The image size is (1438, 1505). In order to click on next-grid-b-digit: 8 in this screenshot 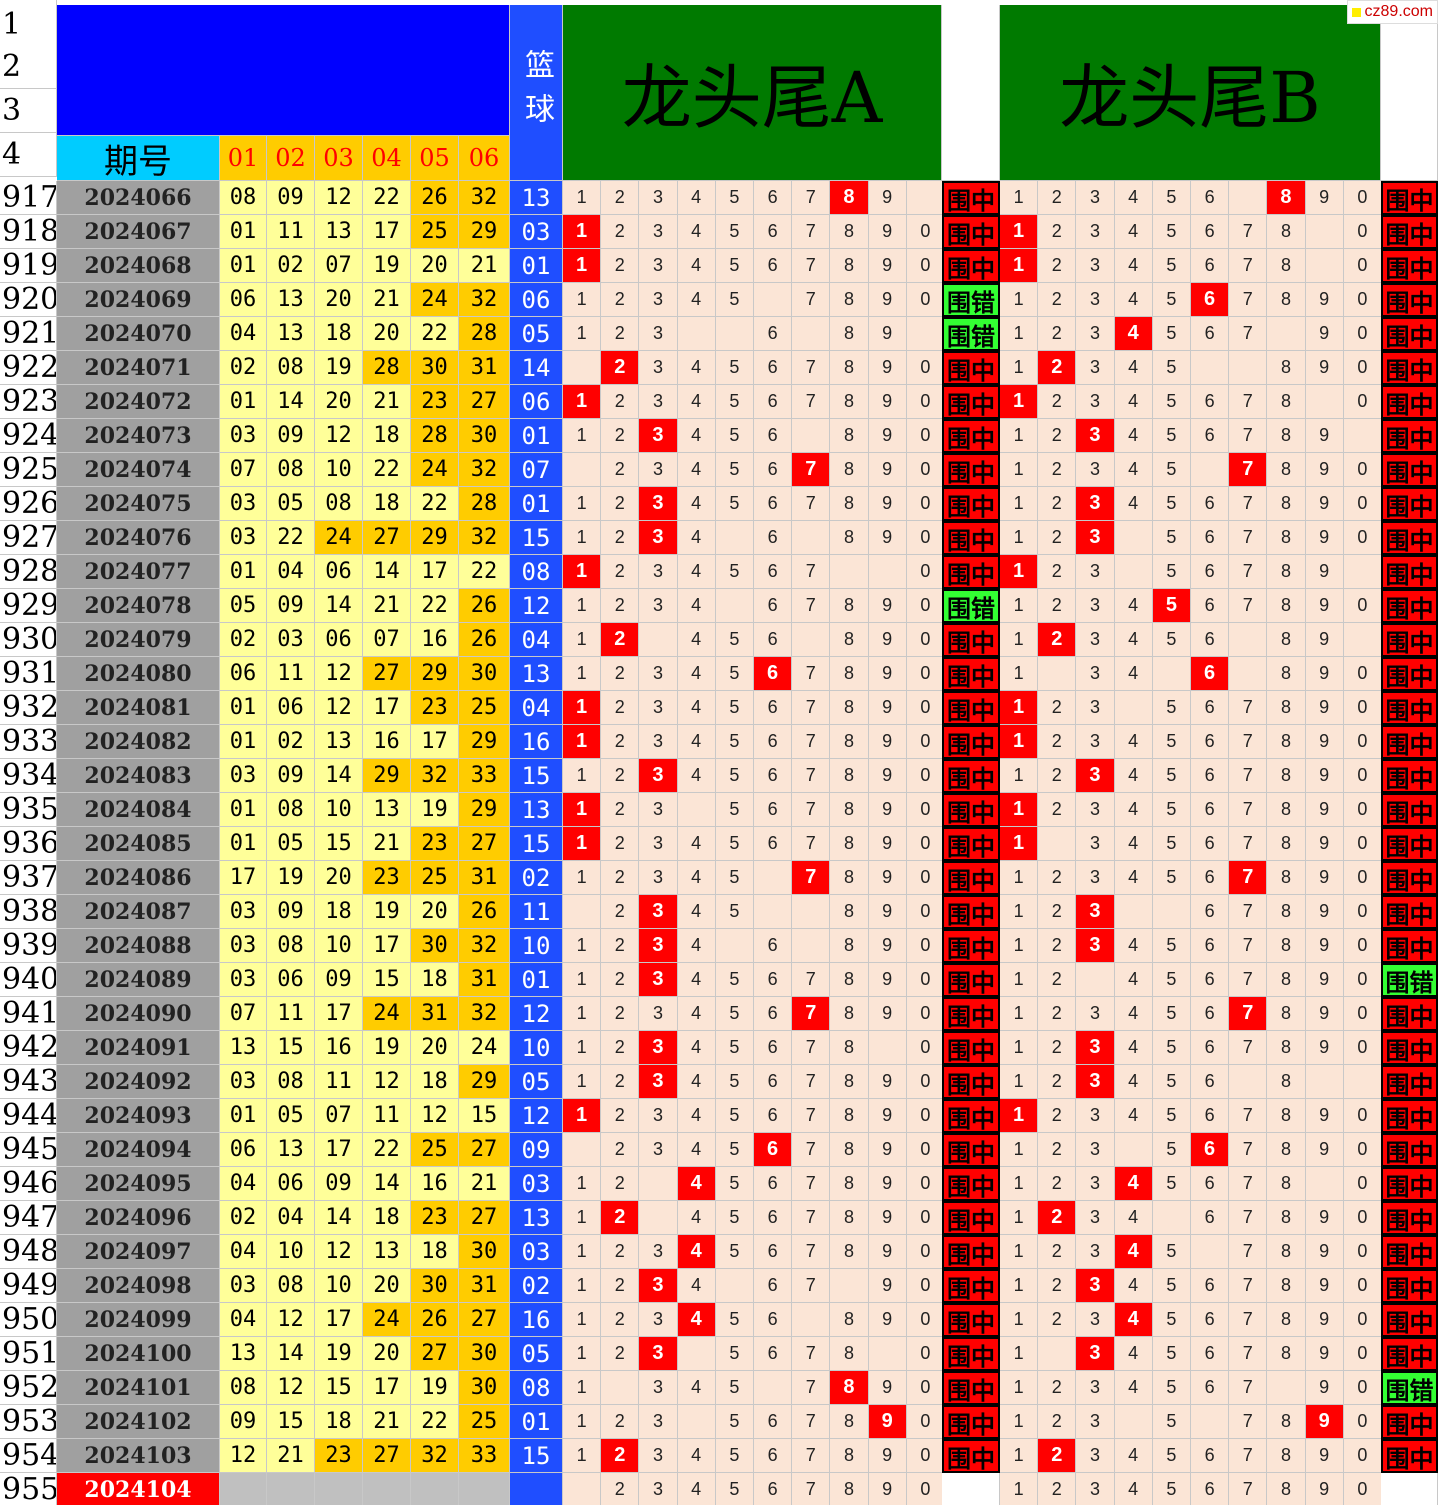, I will do `click(1286, 1489)`.